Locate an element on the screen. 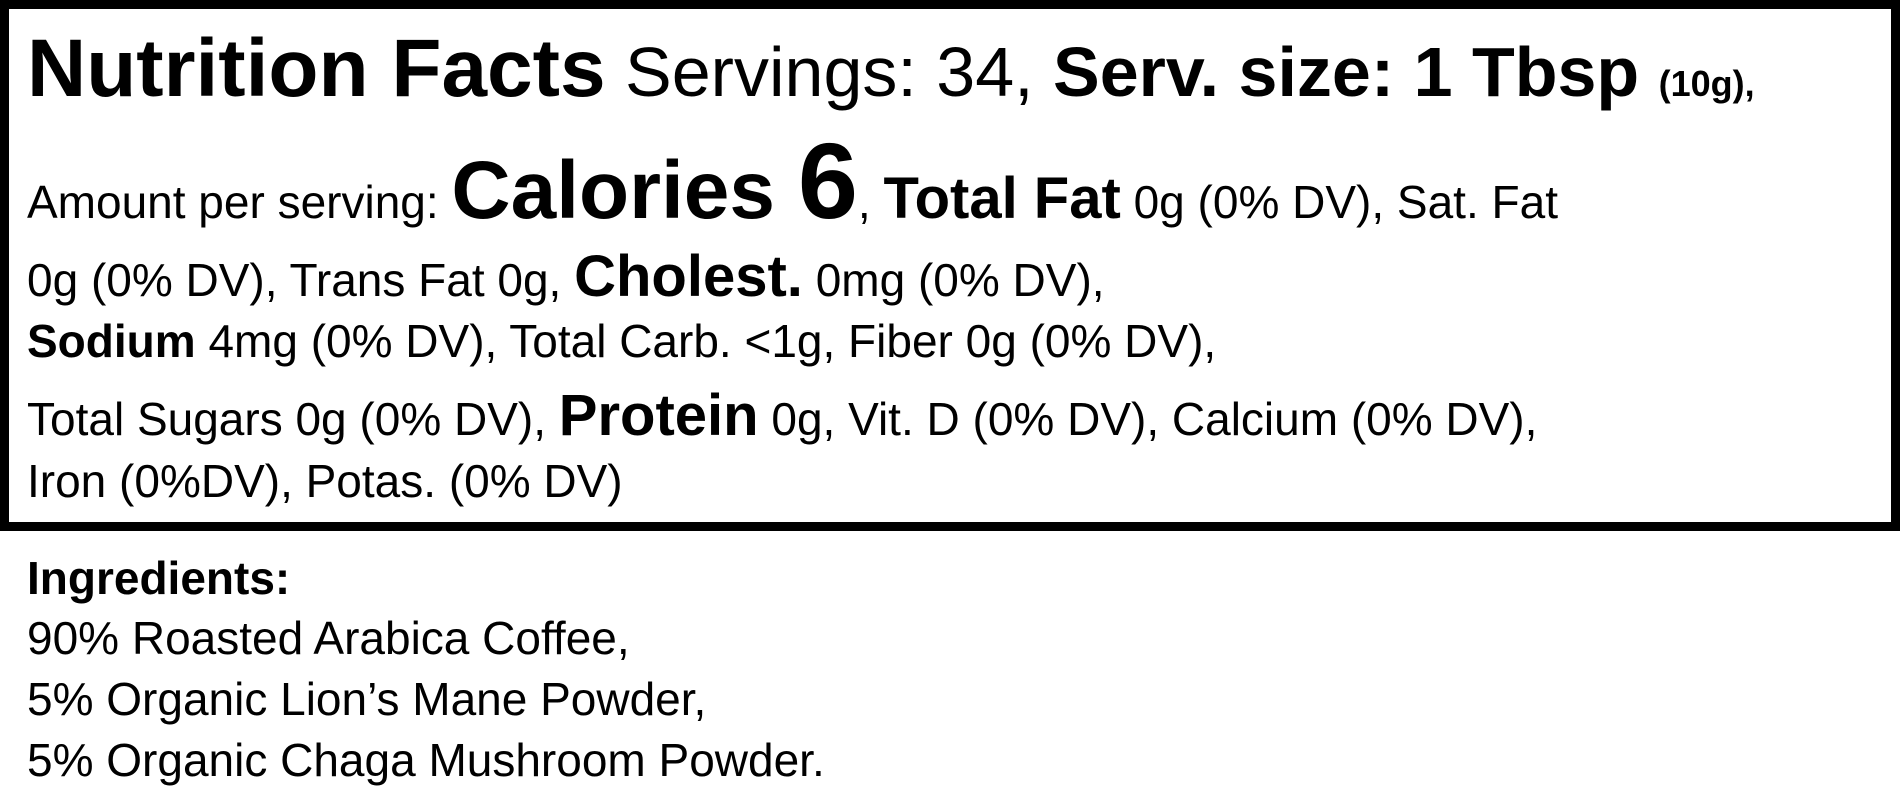  serving-size: Serv. size: 1 Tbsp is located at coordinates (1356, 72).